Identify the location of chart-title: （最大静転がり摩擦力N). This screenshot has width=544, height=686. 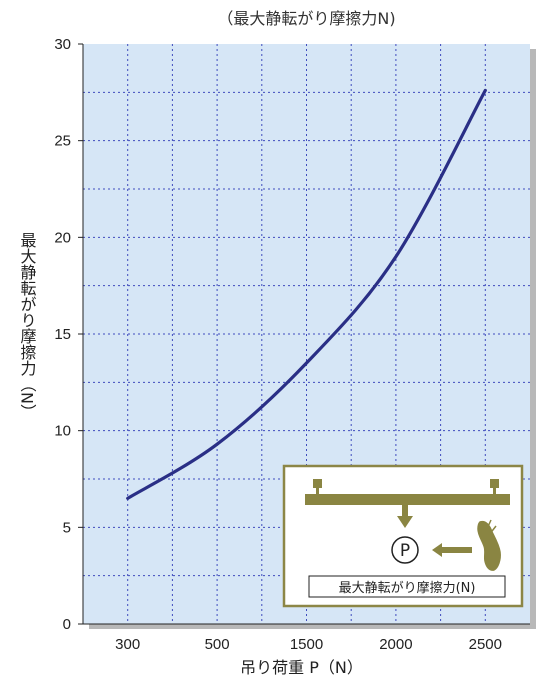
(306, 18).